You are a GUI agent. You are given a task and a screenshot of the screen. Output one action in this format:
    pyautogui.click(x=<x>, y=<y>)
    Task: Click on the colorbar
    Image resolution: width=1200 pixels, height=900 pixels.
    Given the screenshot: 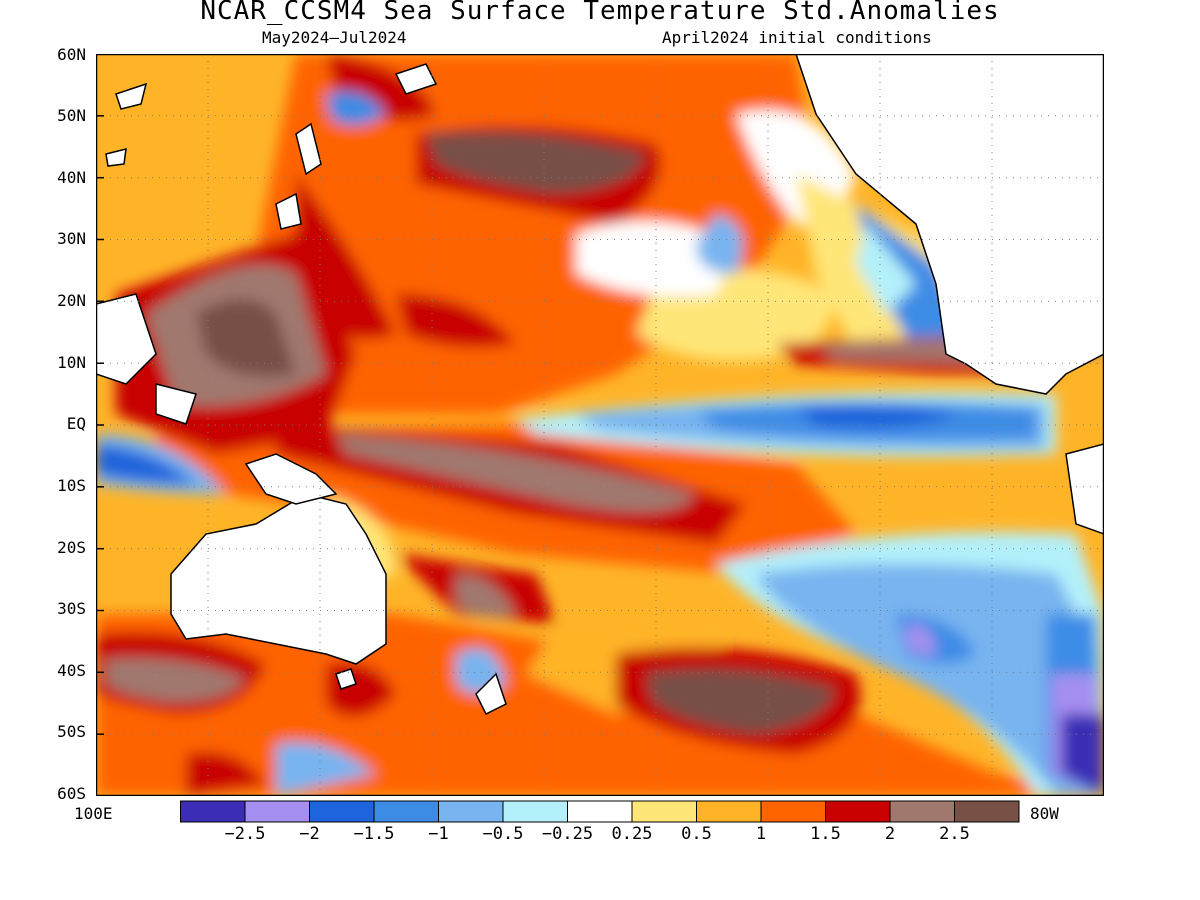 What is the action you would take?
    pyautogui.click(x=600, y=811)
    